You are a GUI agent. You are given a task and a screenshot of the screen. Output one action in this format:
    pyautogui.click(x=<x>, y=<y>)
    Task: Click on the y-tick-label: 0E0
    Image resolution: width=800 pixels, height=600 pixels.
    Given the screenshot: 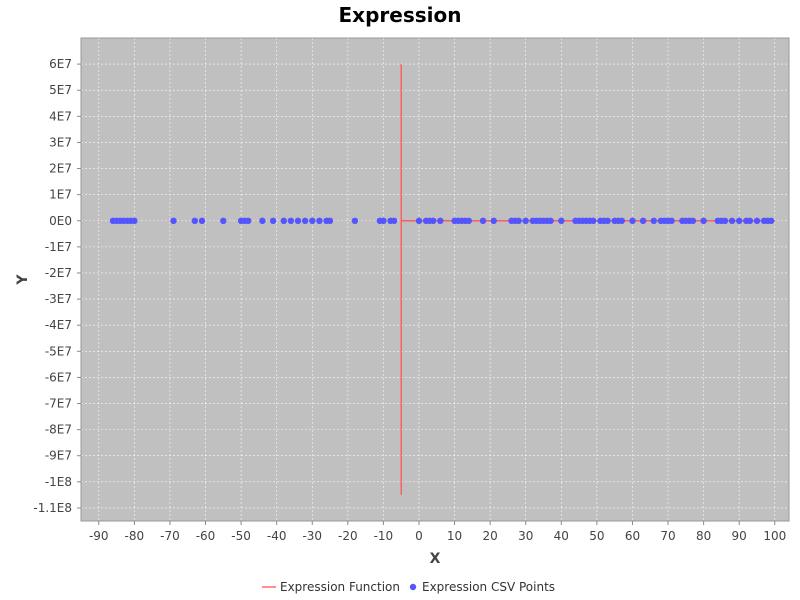 What is the action you would take?
    pyautogui.click(x=60, y=221)
    